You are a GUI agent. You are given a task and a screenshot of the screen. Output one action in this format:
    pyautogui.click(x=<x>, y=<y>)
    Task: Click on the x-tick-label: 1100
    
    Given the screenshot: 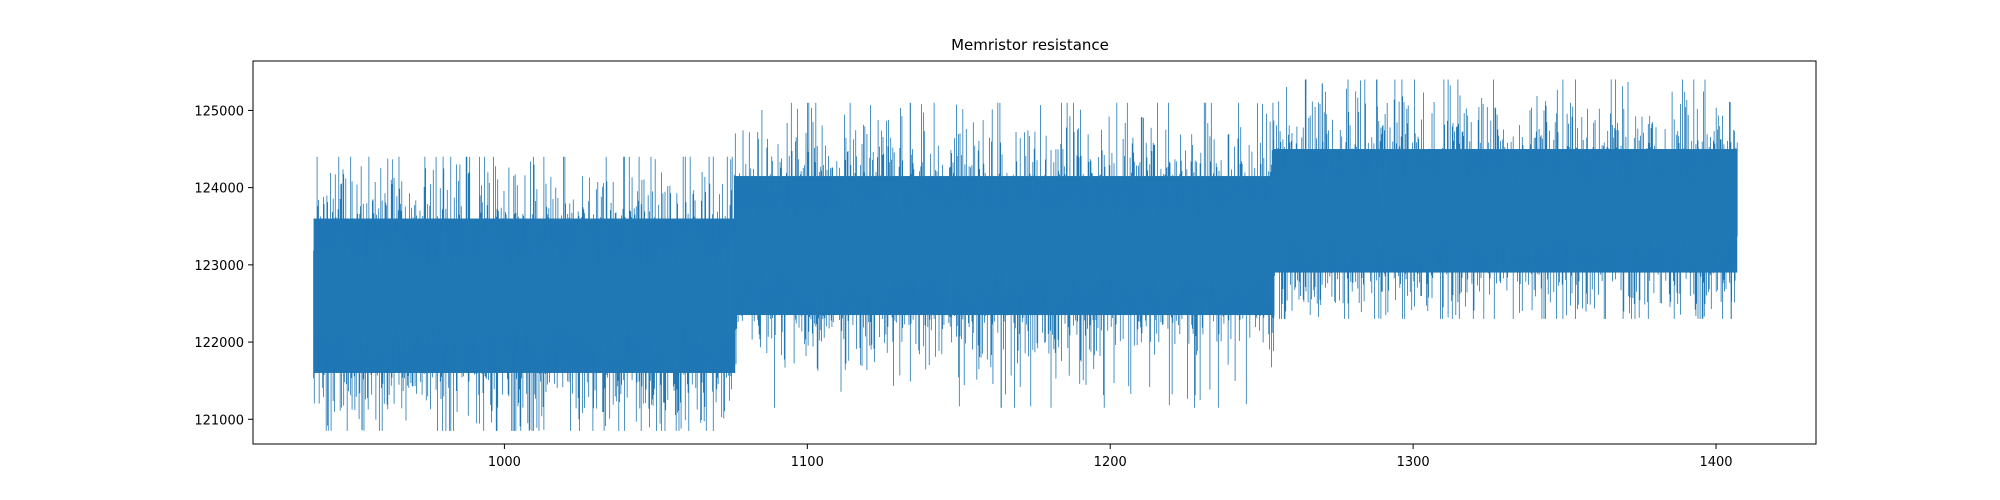 What is the action you would take?
    pyautogui.click(x=807, y=462)
    